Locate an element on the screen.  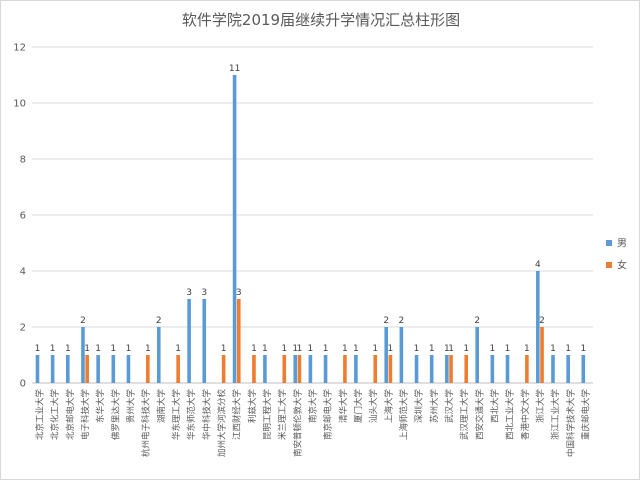
x-tick-label: 北京化工大学 is located at coordinates (55, 415).